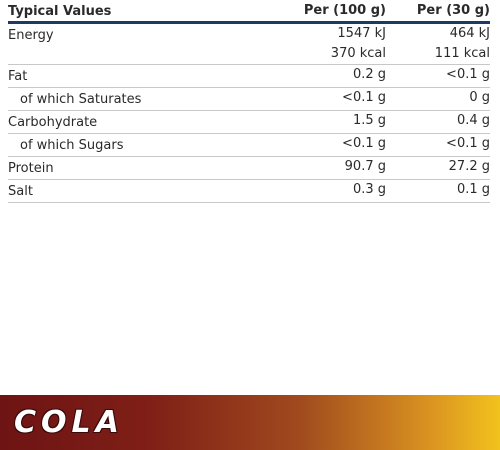 The image size is (500, 450). Describe the element at coordinates (479, 97) in the screenshot. I see `value-text: 0 g` at that location.